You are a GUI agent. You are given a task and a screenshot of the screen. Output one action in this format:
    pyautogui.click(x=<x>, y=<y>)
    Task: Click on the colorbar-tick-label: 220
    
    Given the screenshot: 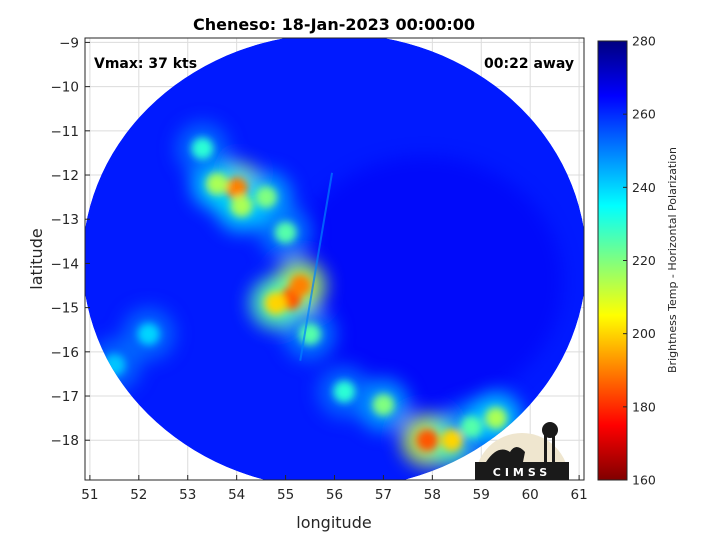 What is the action you would take?
    pyautogui.click(x=644, y=260)
    